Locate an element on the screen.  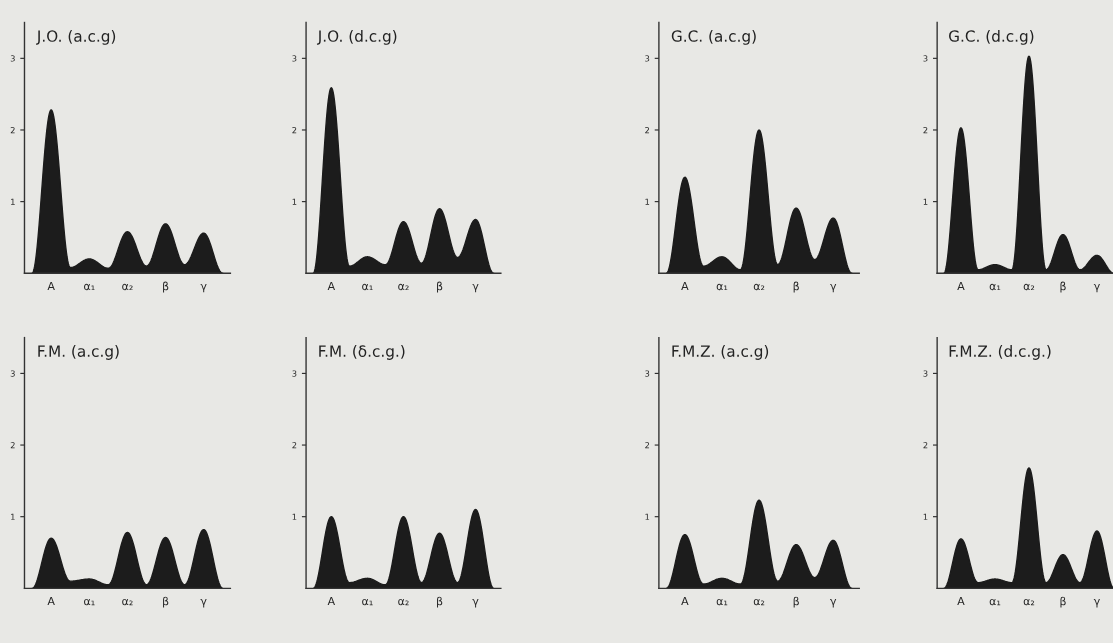
chart-title: J.O. (d.c.g) is located at coordinates (356, 37).